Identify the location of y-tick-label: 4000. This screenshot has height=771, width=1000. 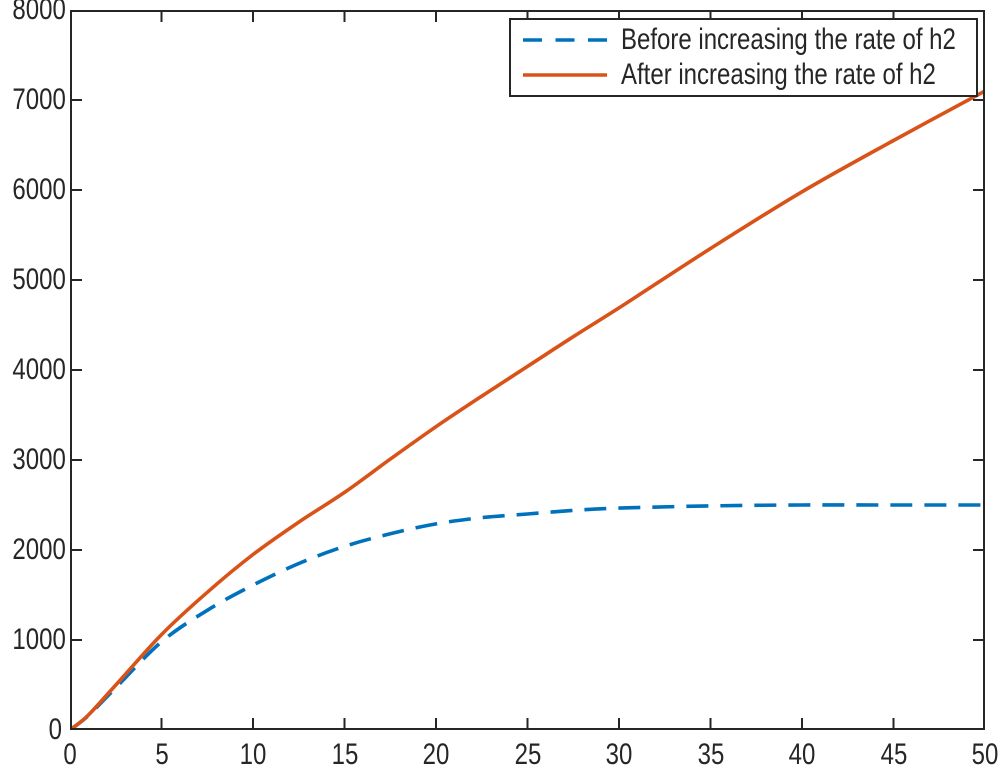
(39, 369).